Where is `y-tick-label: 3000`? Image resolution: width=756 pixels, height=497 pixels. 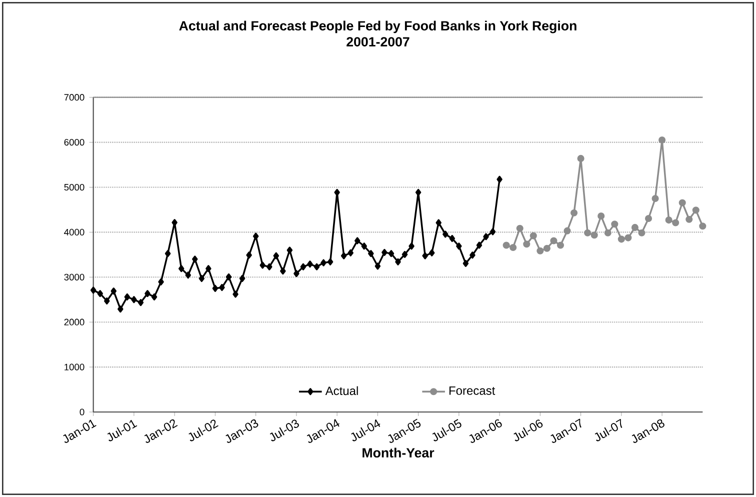 y-tick-label: 3000 is located at coordinates (74, 277).